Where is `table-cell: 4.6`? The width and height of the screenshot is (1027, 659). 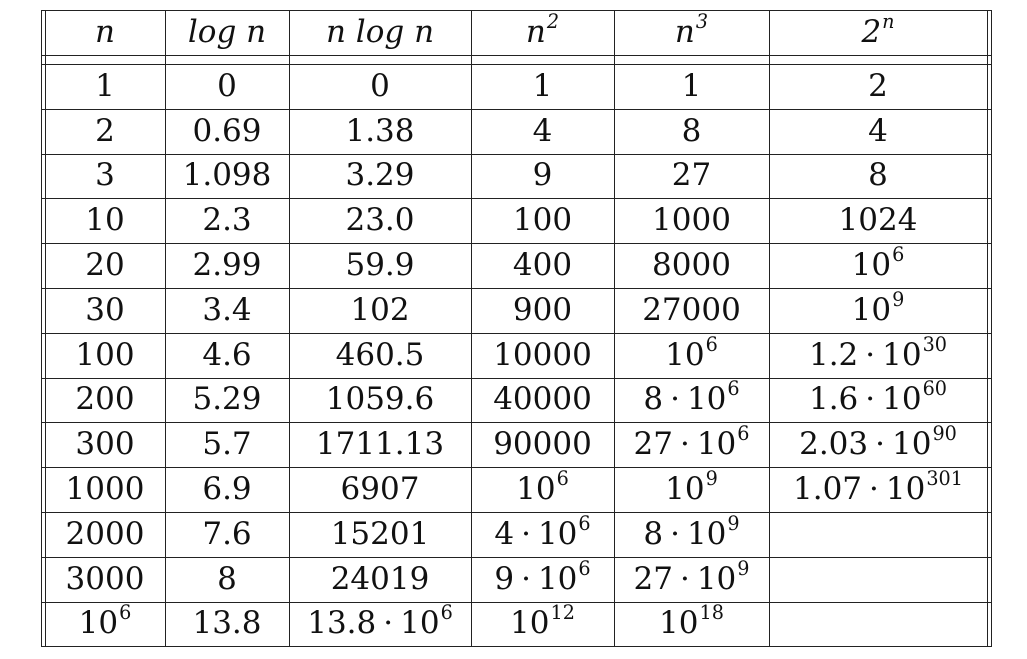
table-cell: 4.6 is located at coordinates (227, 355).